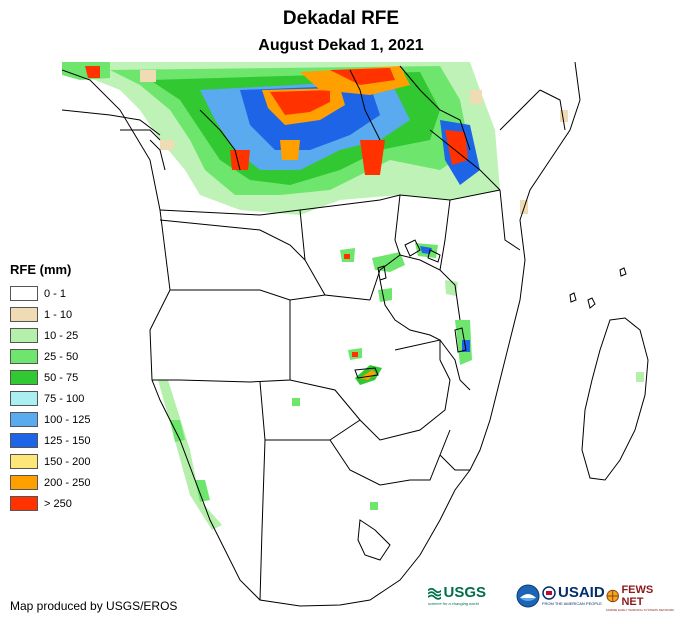 This screenshot has width=682, height=624. I want to click on legend-label: > 250, so click(58, 503).